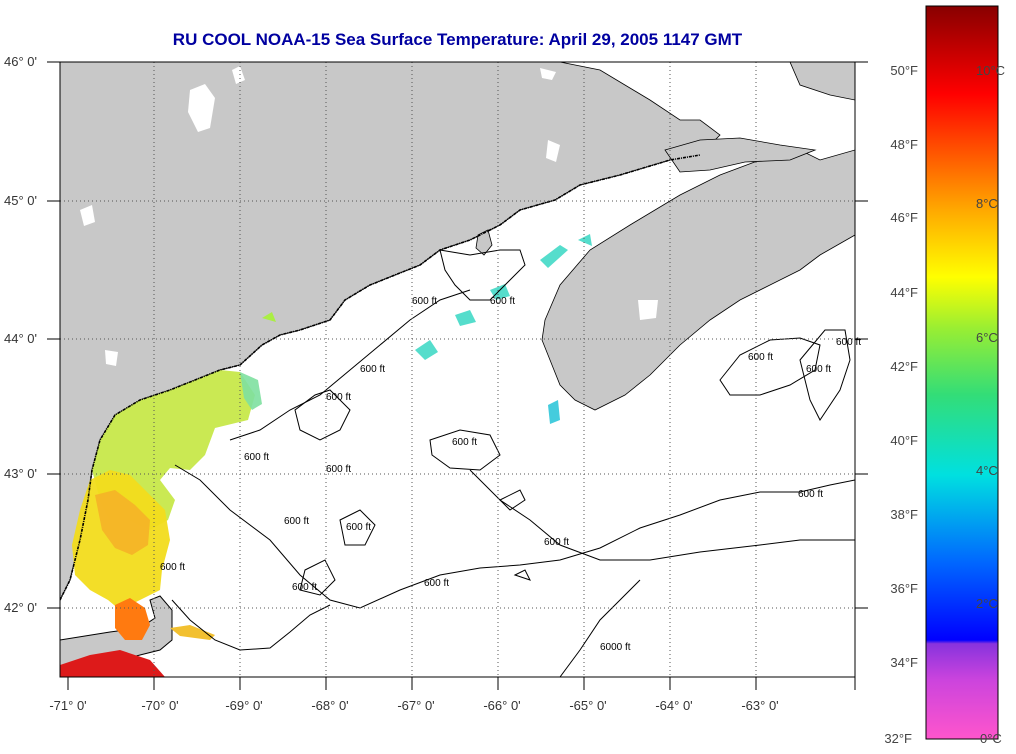 The width and height of the screenshot is (1016, 754). Describe the element at coordinates (587, 705) in the screenshot. I see `lon-label: -65° 0'` at that location.